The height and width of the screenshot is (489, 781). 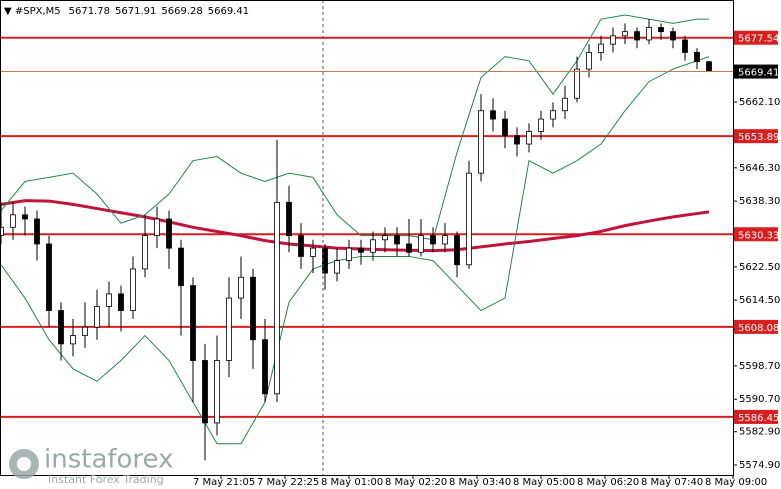 I want to click on header-arrow: ▼, so click(x=9, y=11).